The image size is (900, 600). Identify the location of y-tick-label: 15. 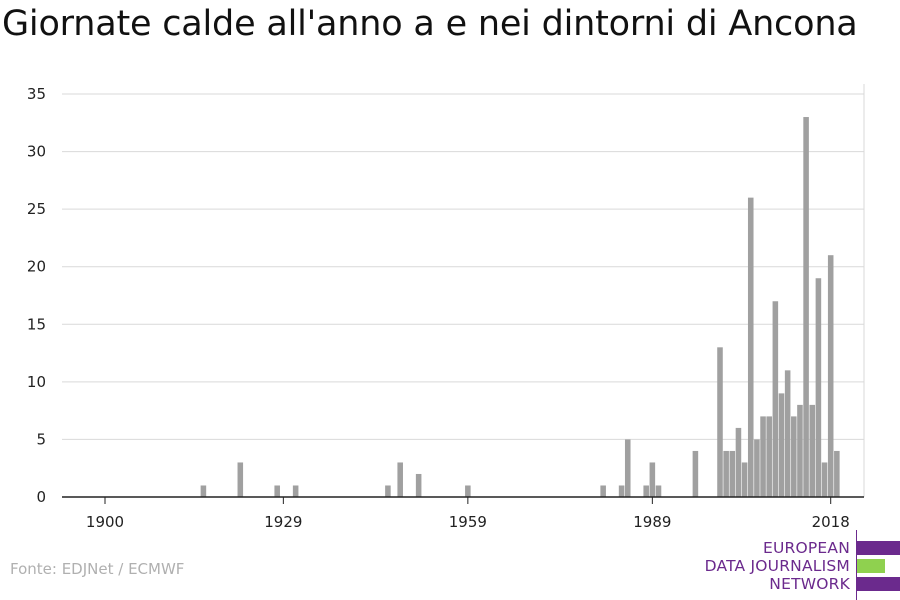
(36, 324).